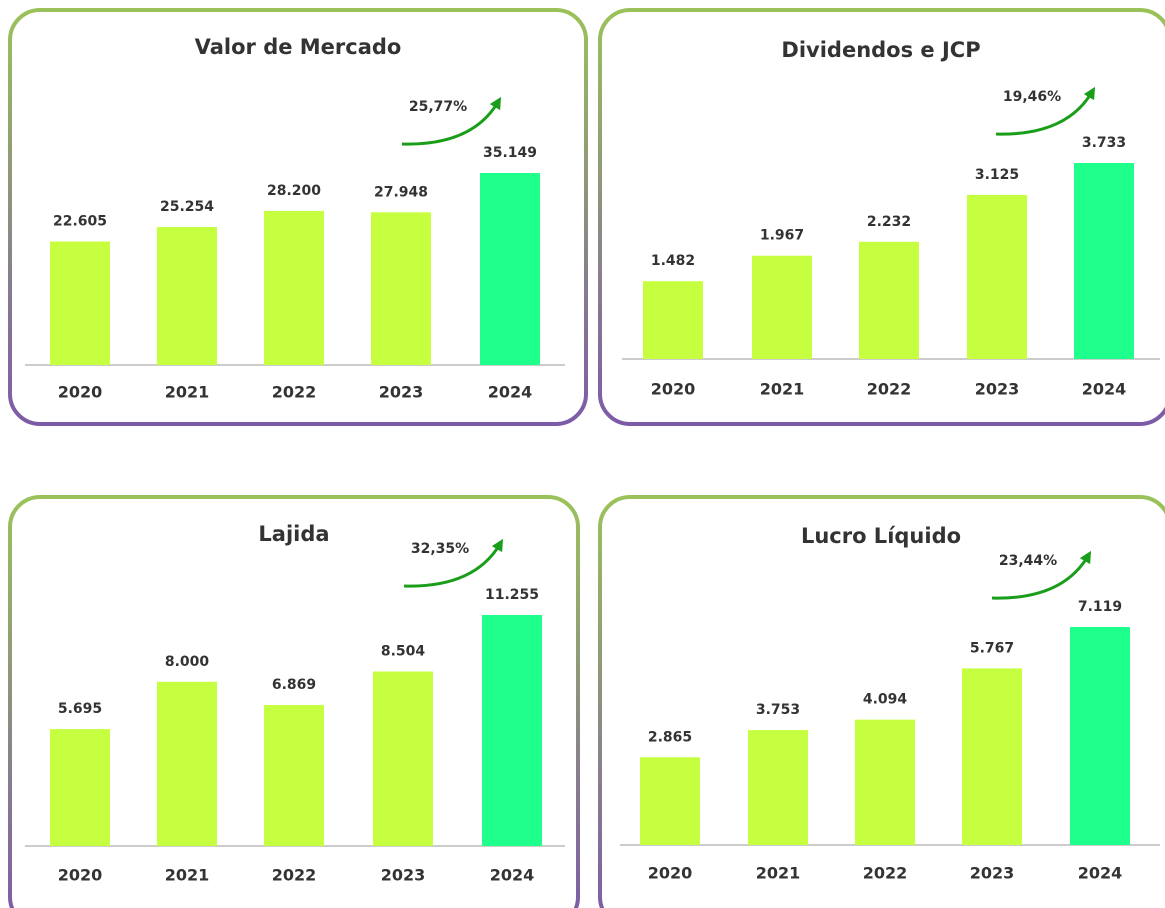 This screenshot has width=1165, height=908. What do you see at coordinates (1028, 561) in the screenshot?
I see `growth-label: 23,44%` at bounding box center [1028, 561].